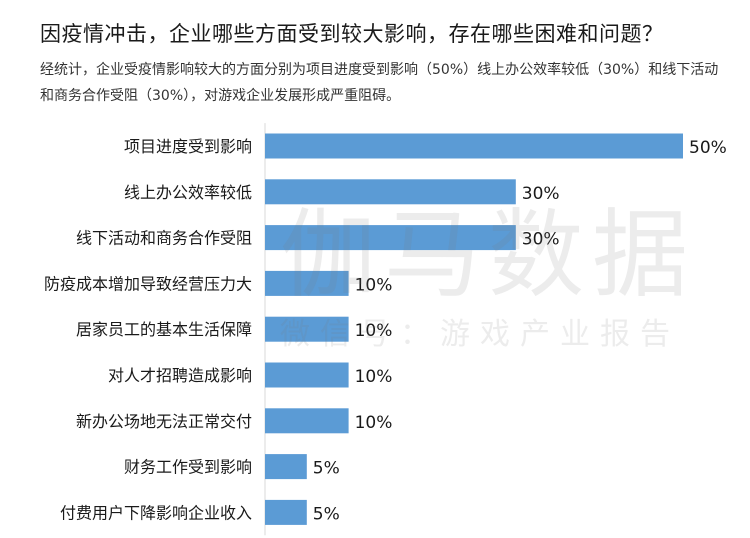 This screenshot has width=750, height=538. Describe the element at coordinates (156, 512) in the screenshot. I see `category-label: 付费用户下降影响企业收入` at that location.